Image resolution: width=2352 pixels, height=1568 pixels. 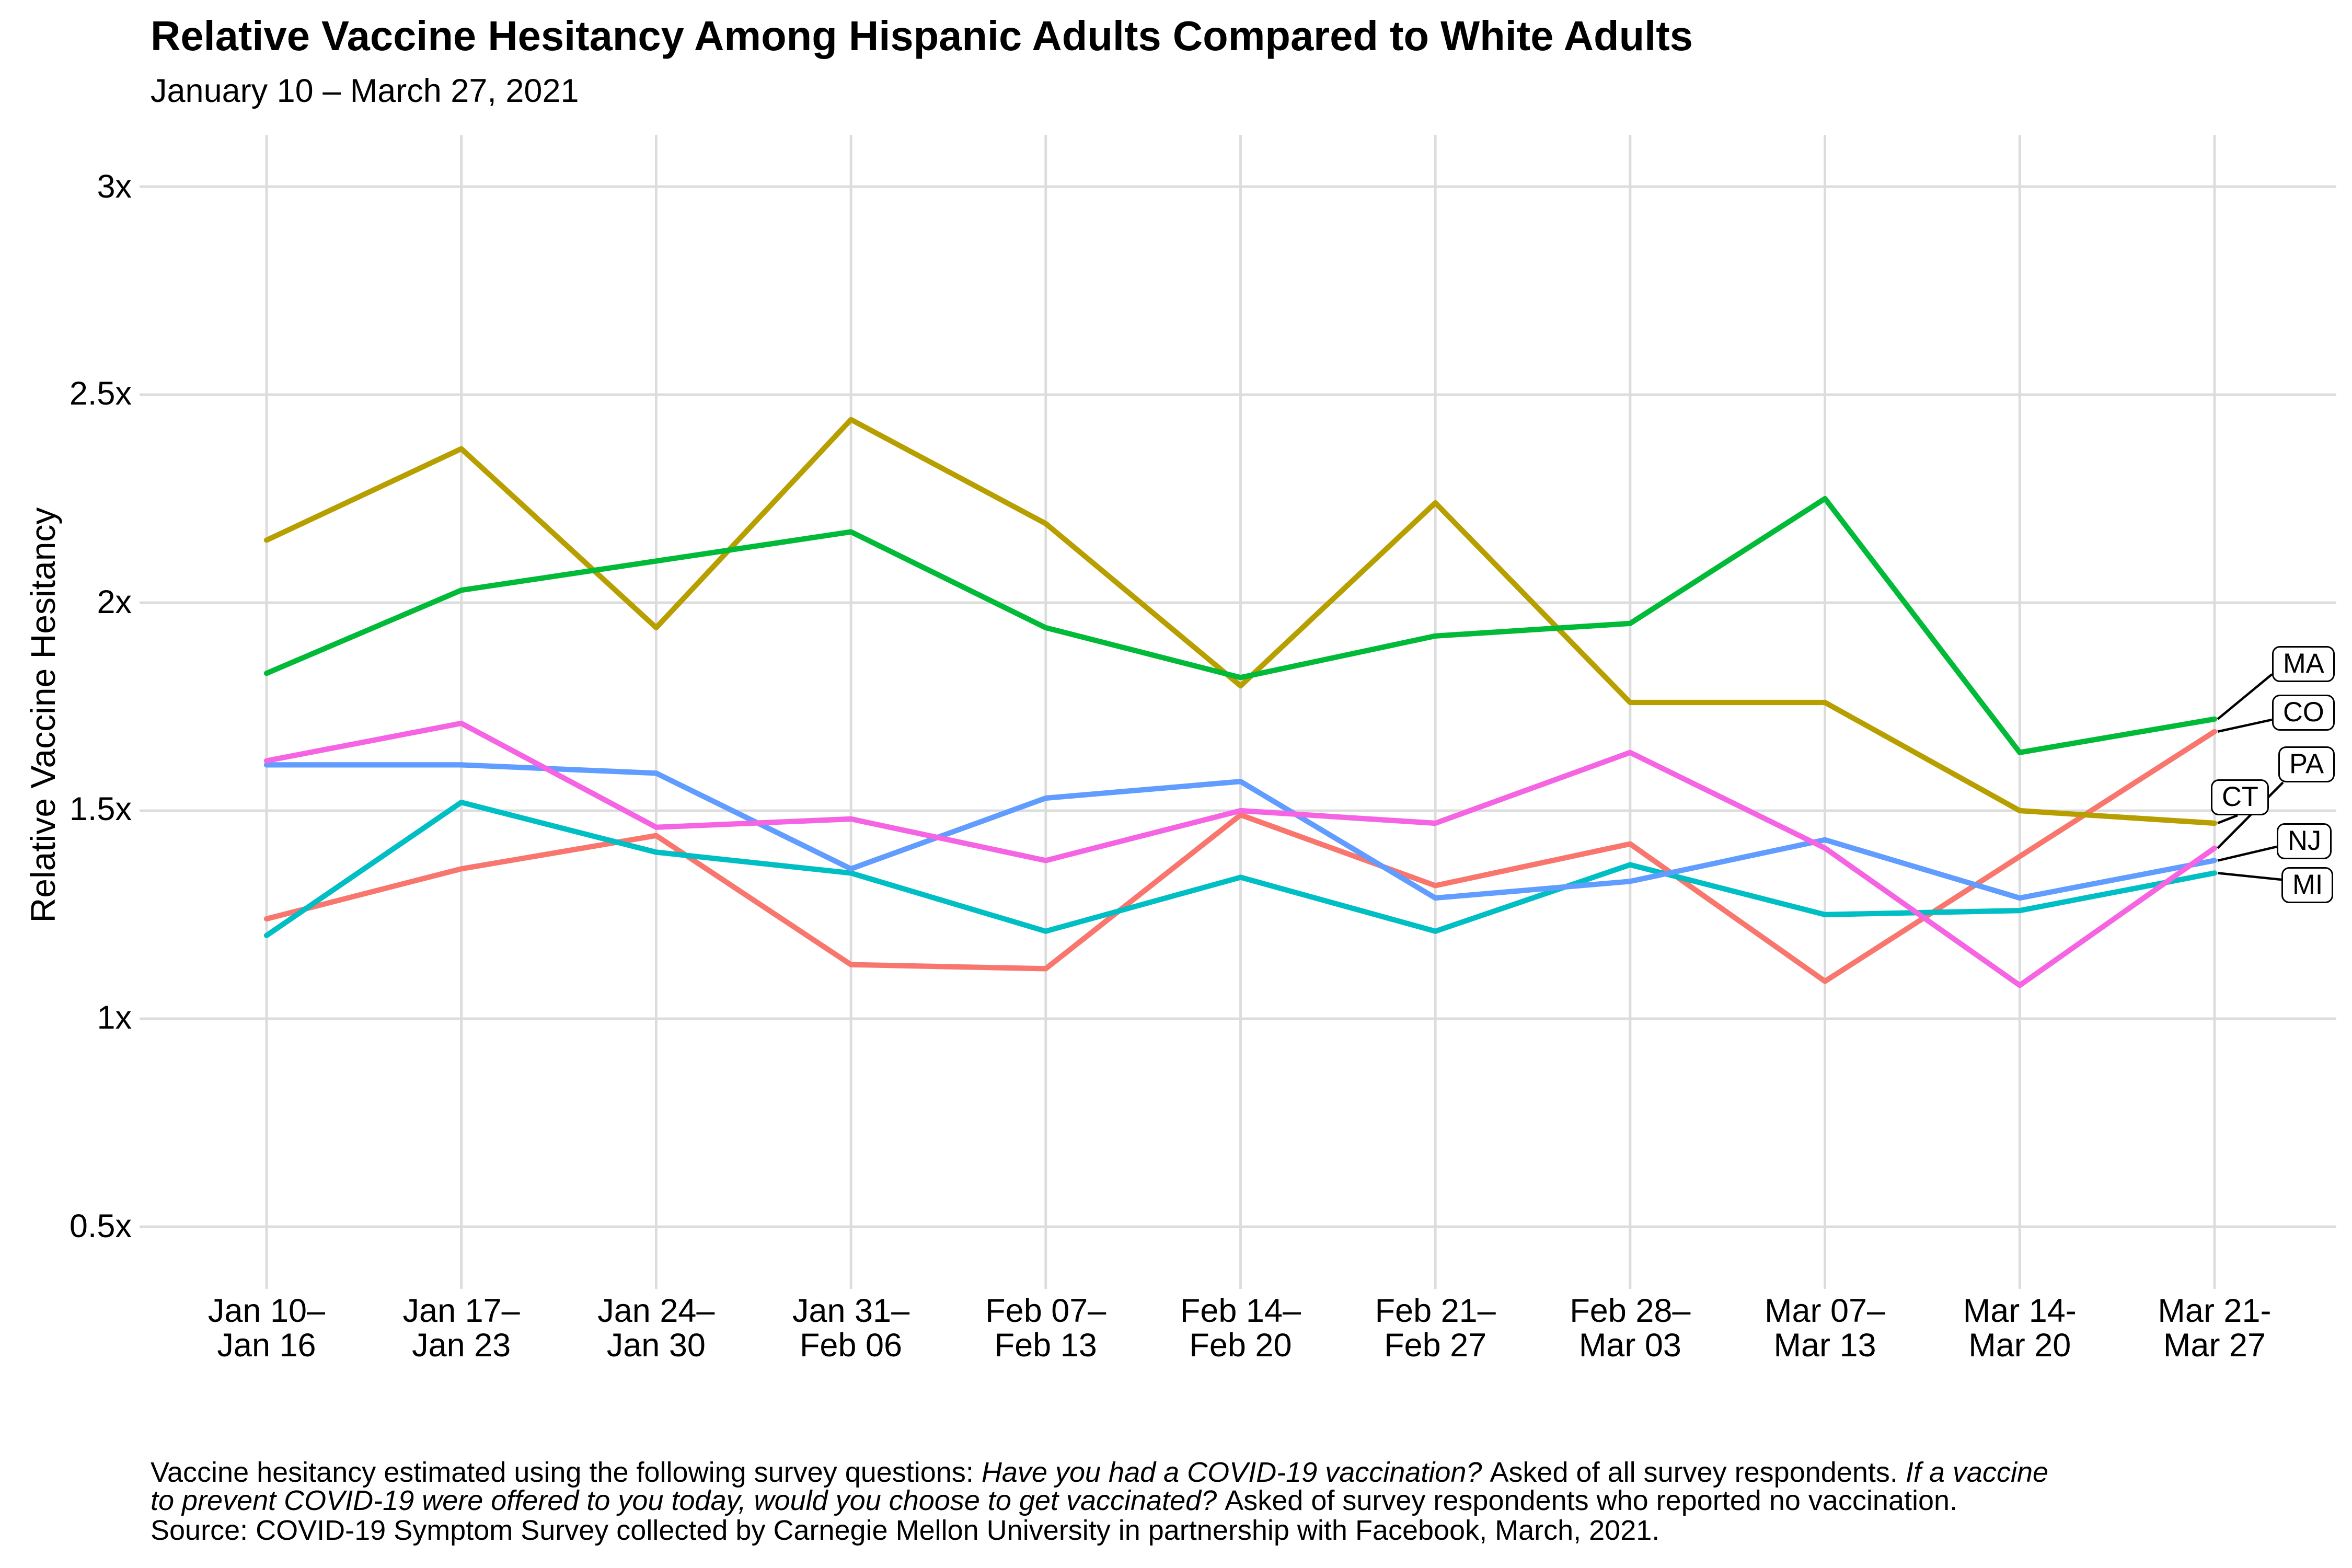 What do you see at coordinates (656, 1329) in the screenshot?
I see `x-tick-label: Jan 24– Jan 30` at bounding box center [656, 1329].